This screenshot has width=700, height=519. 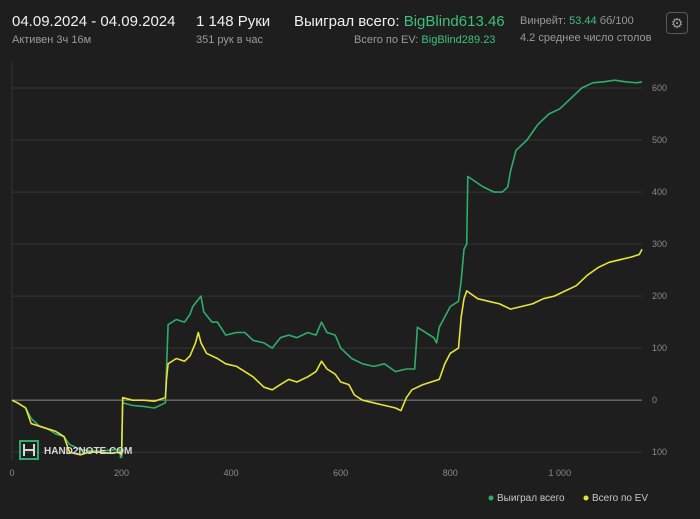 What do you see at coordinates (11, 473) in the screenshot?
I see `x-tick-label: 0` at bounding box center [11, 473].